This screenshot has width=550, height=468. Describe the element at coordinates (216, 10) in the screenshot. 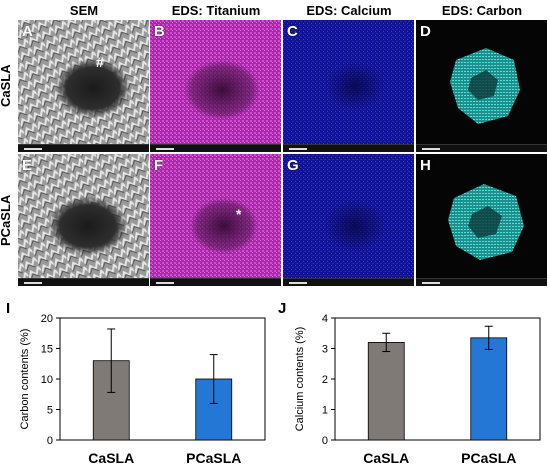

I see `column-title-titanium: EDS: Titanium` at that location.